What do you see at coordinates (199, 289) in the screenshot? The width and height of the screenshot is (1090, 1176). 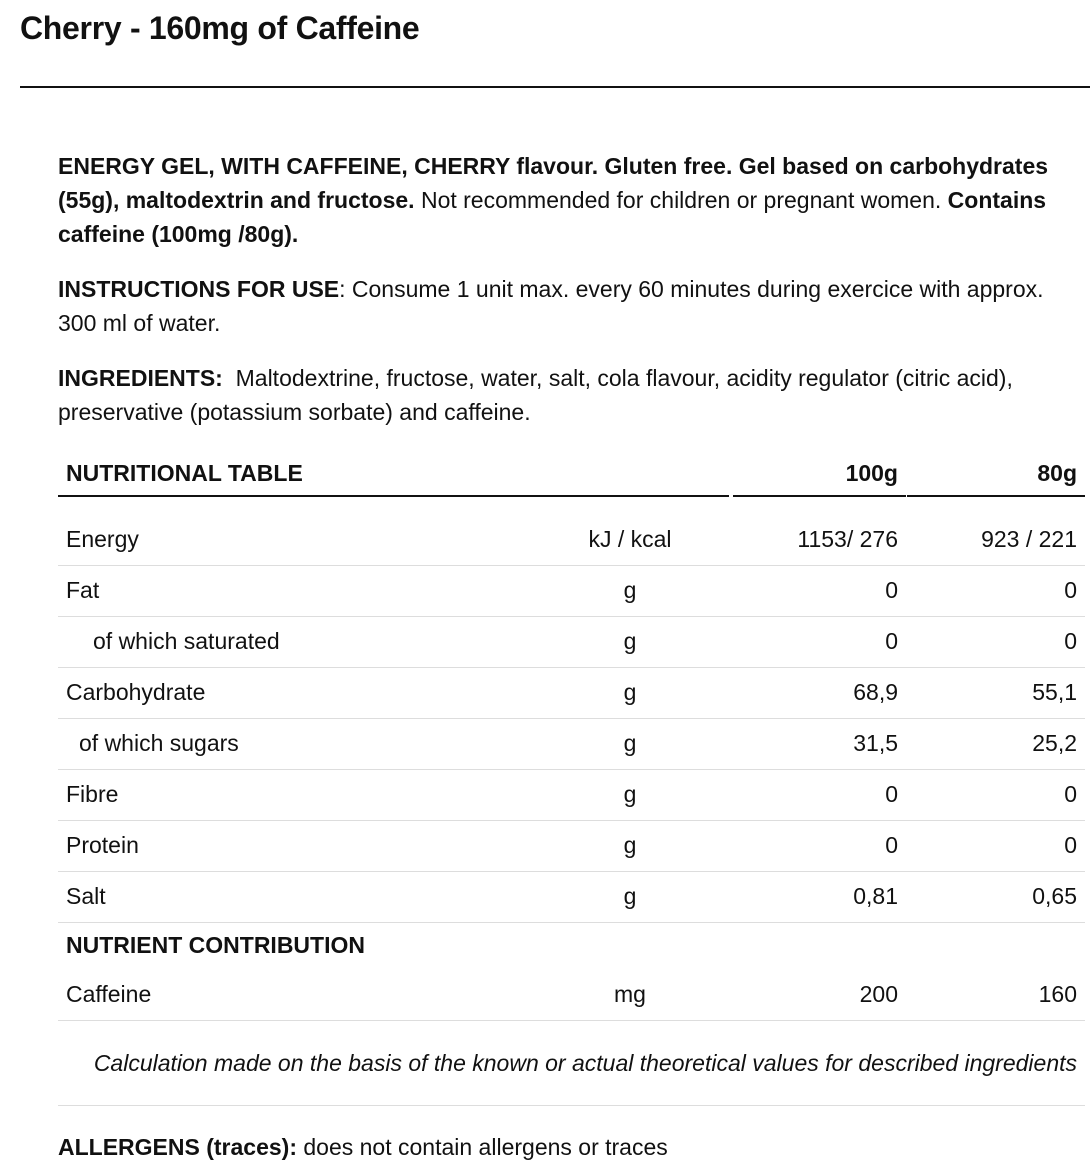 I see `instructions-label: INSTRUCTIONS FOR USE` at bounding box center [199, 289].